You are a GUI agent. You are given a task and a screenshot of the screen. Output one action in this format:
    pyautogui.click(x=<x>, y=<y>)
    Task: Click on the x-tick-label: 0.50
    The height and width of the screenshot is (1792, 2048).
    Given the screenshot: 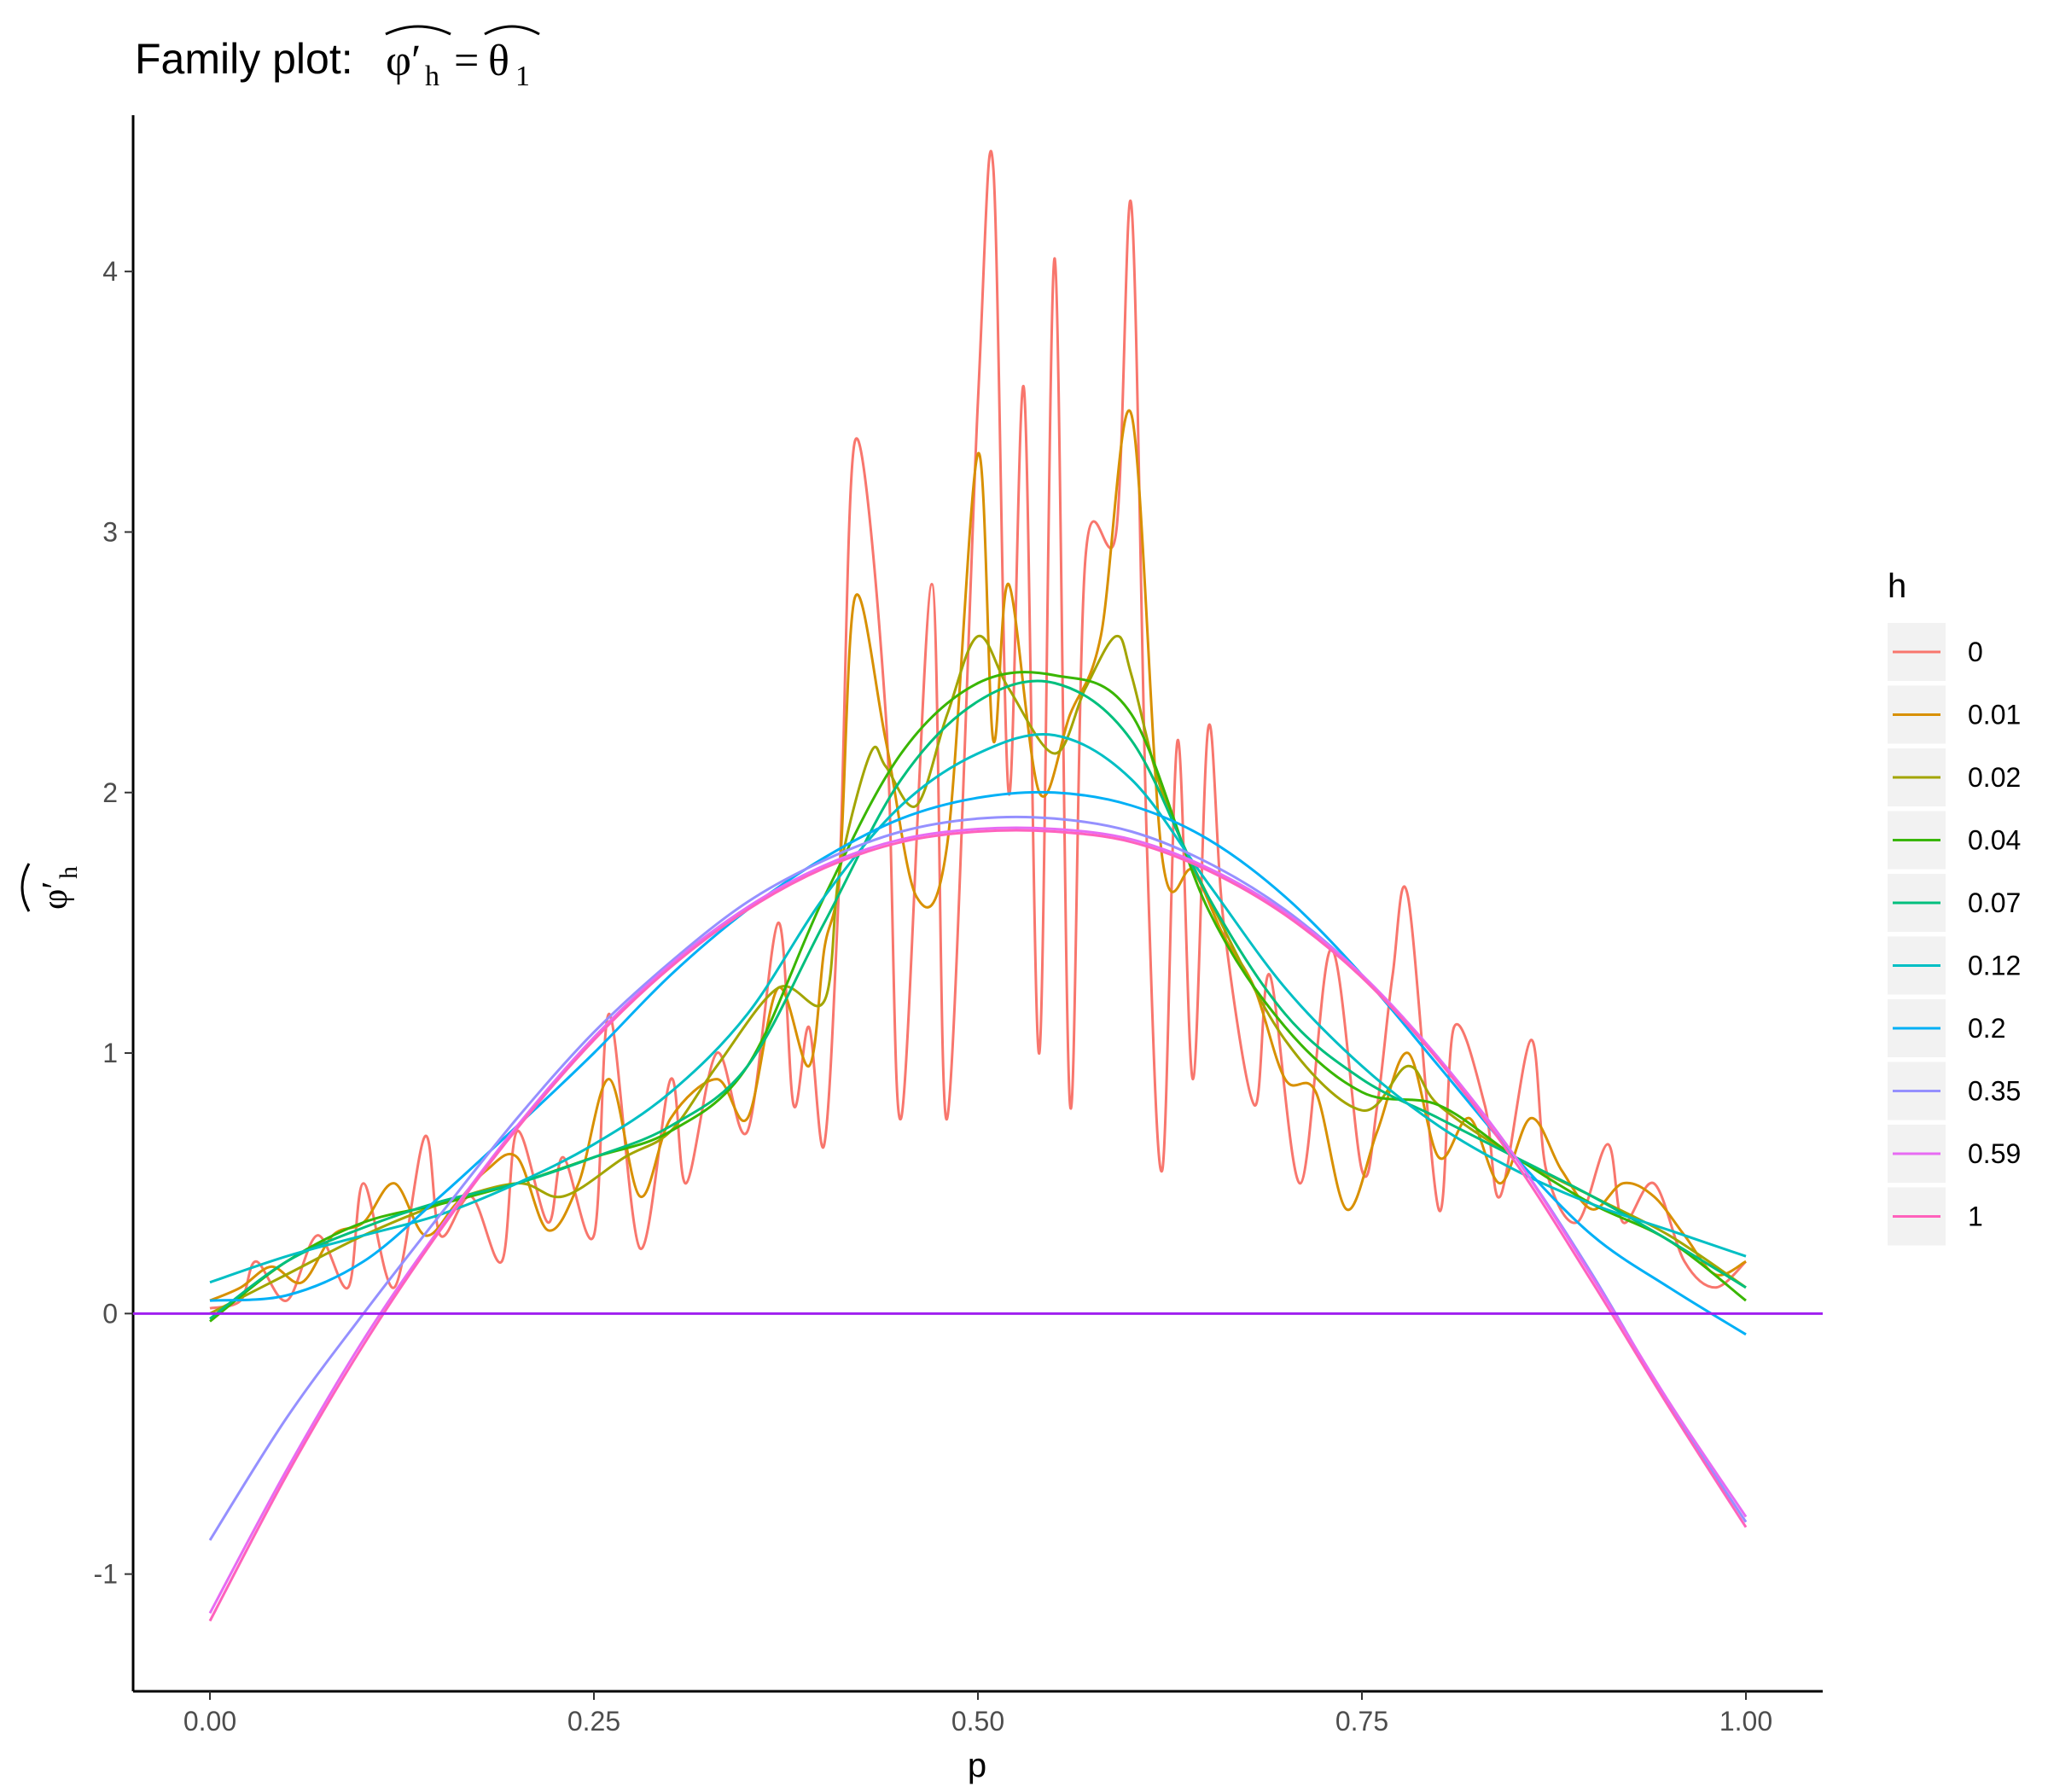 What is the action you would take?
    pyautogui.click(x=978, y=1721)
    